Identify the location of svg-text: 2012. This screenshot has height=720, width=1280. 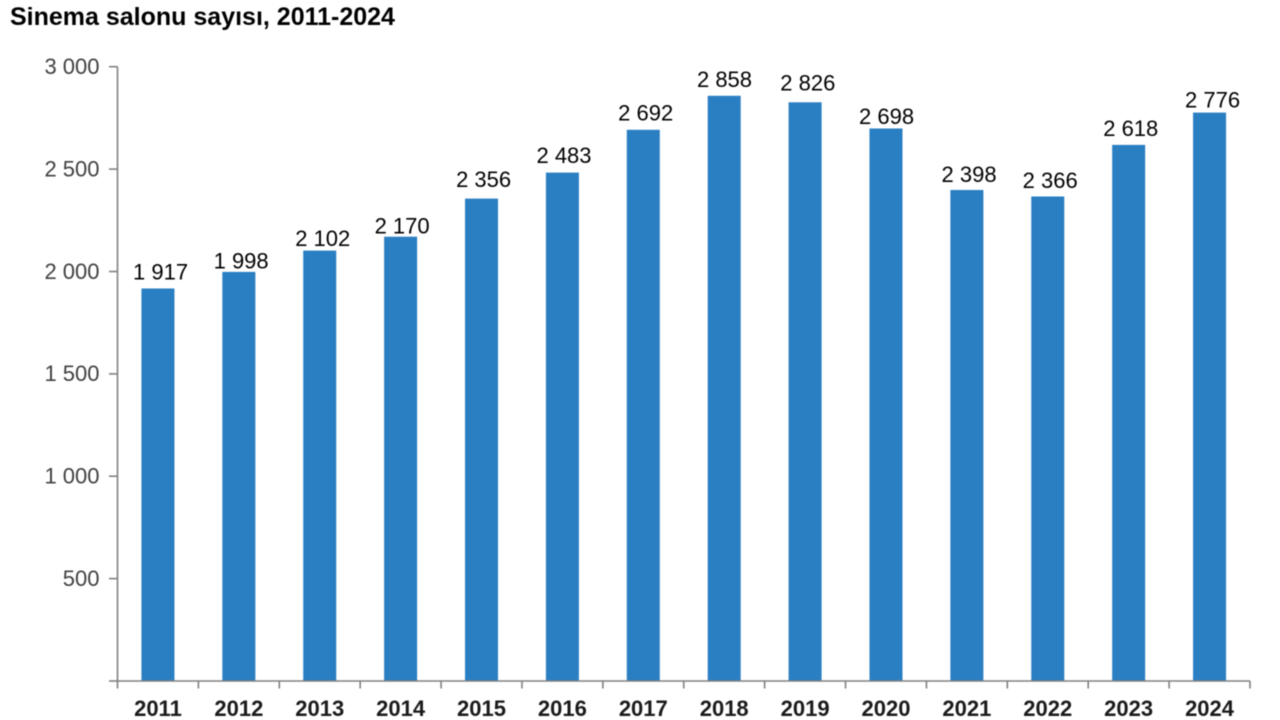
(238, 708).